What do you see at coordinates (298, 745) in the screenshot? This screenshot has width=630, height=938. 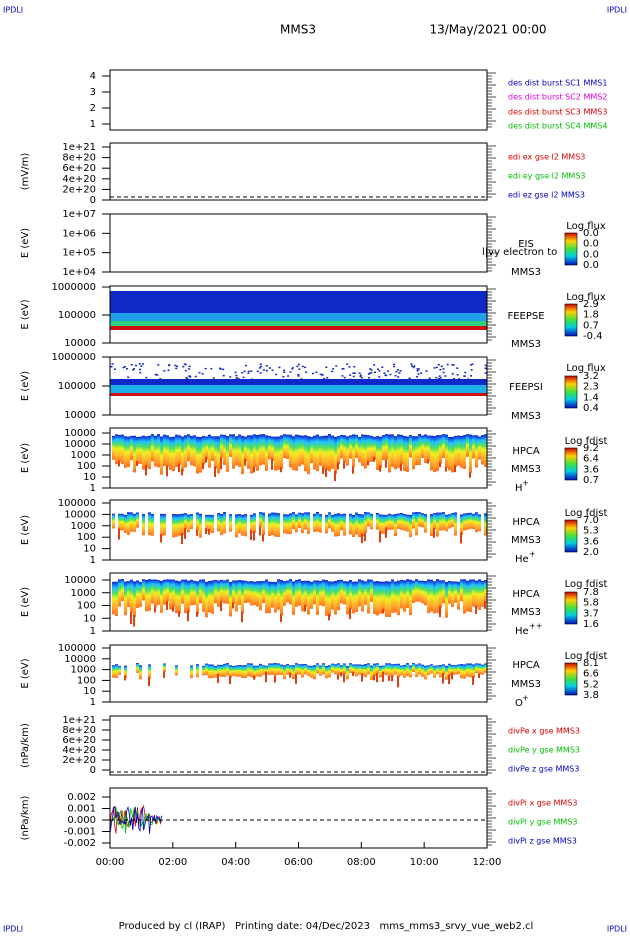 I see `panel-frame` at bounding box center [298, 745].